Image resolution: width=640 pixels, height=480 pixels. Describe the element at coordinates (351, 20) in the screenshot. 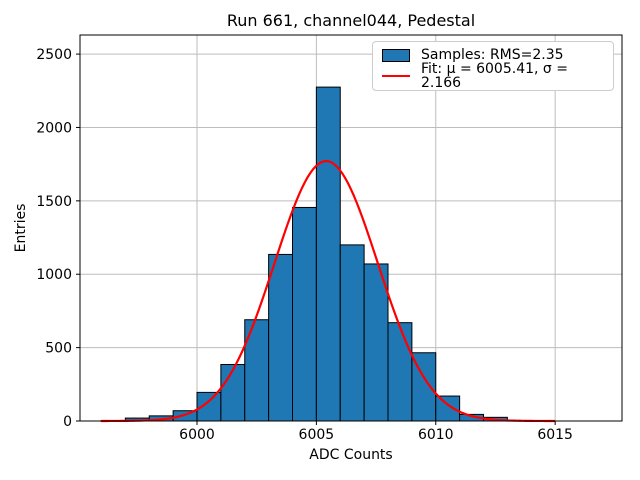

I see `chart-title: Run 661, channel044, Pedestal` at that location.